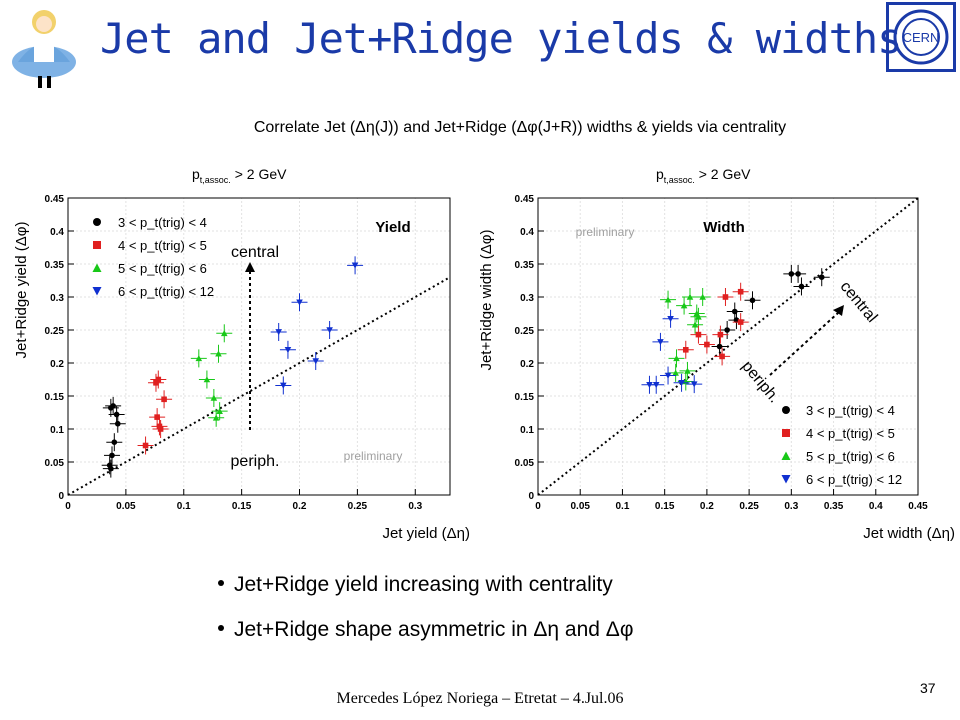  Describe the element at coordinates (486, 299) in the screenshot. I see `y-axis-label: Jet+Ridge width (Δφ)` at that location.